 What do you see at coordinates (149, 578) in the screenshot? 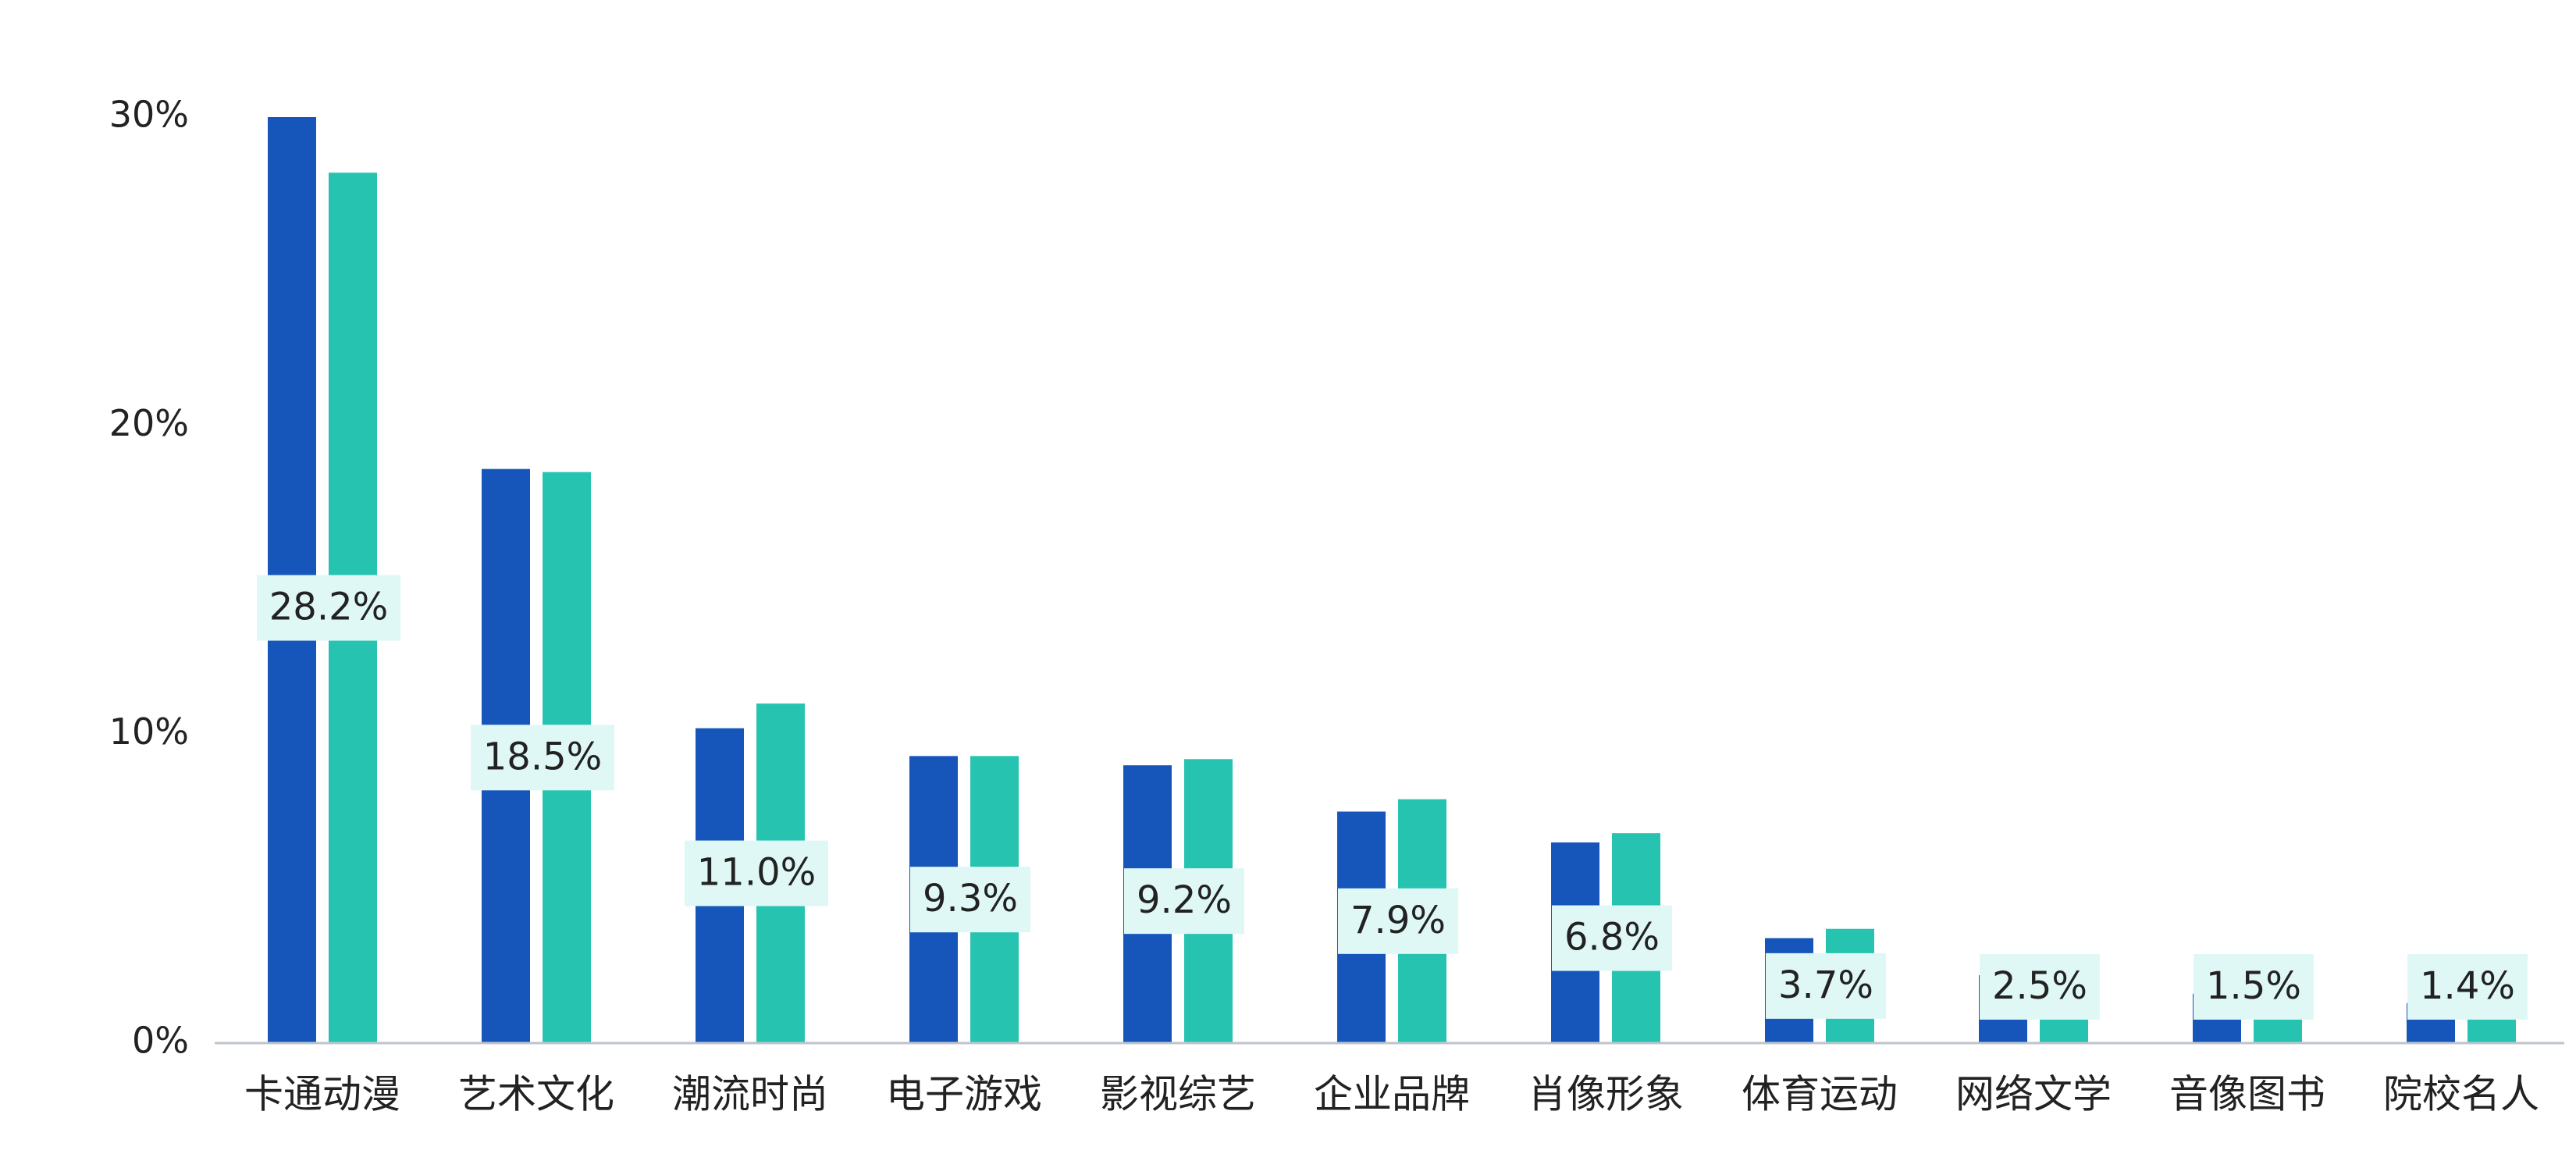
I see `y-axis: 0% 10% 20% 30%` at bounding box center [149, 578].